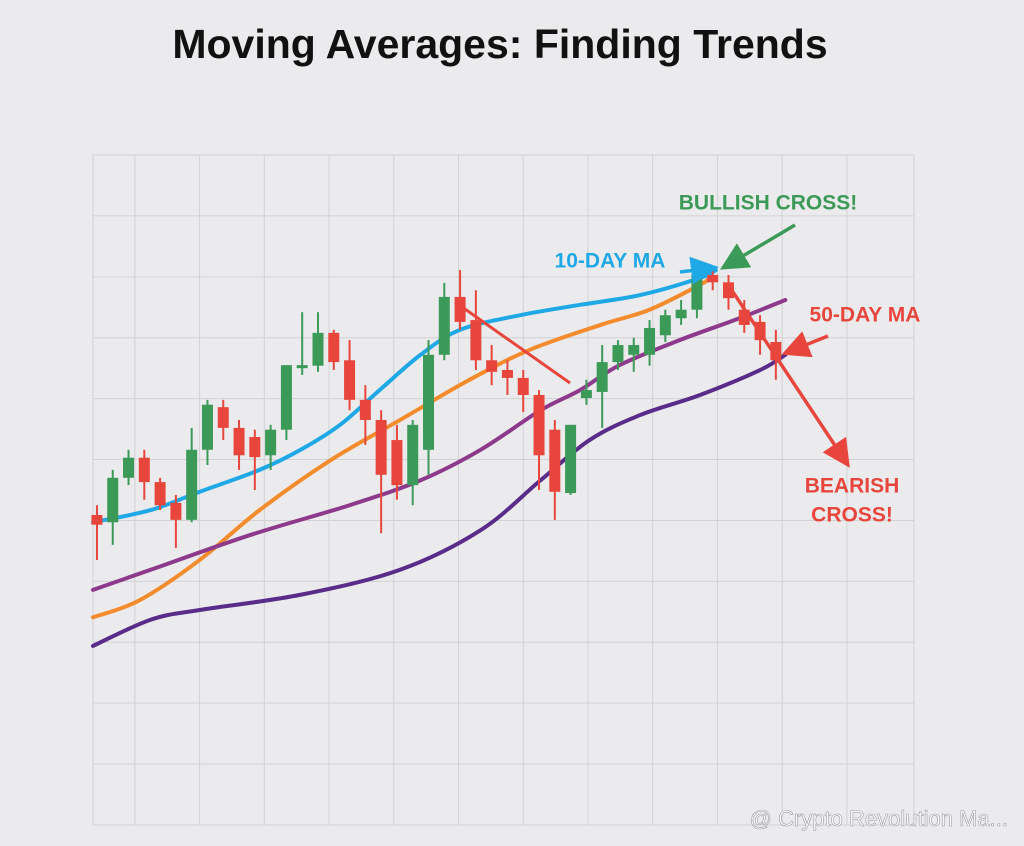  I want to click on annotation: BULLISH CROSS!, so click(768, 203).